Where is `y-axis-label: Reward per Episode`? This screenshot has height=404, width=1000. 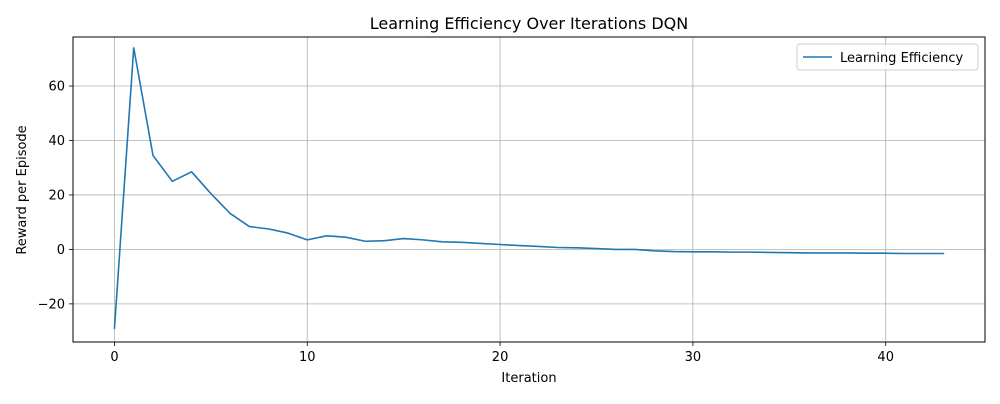
y-axis-label: Reward per Episode is located at coordinates (22, 189).